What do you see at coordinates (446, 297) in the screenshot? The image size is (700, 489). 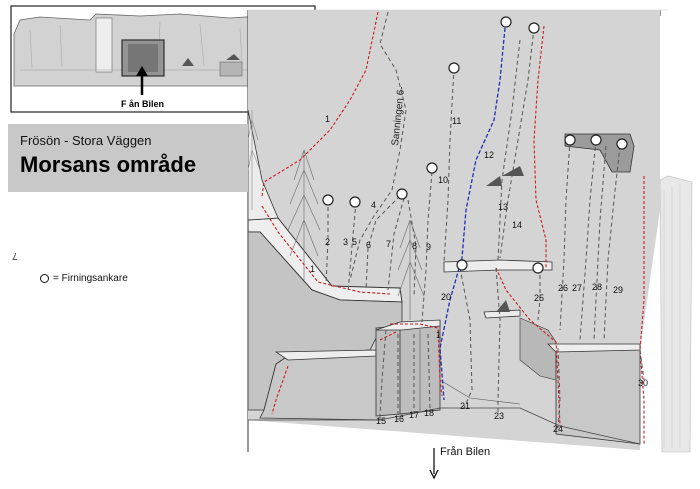 I see `route-number-label: 20` at bounding box center [446, 297].